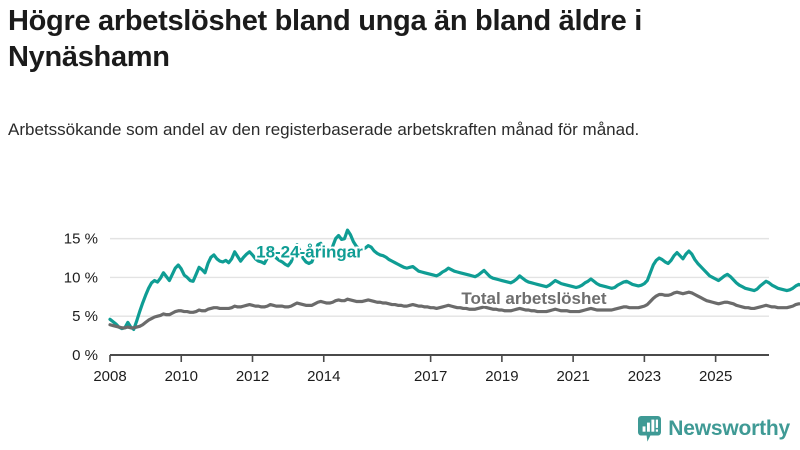 The image size is (800, 450). I want to click on x-axis-tick-label: 2023, so click(644, 376).